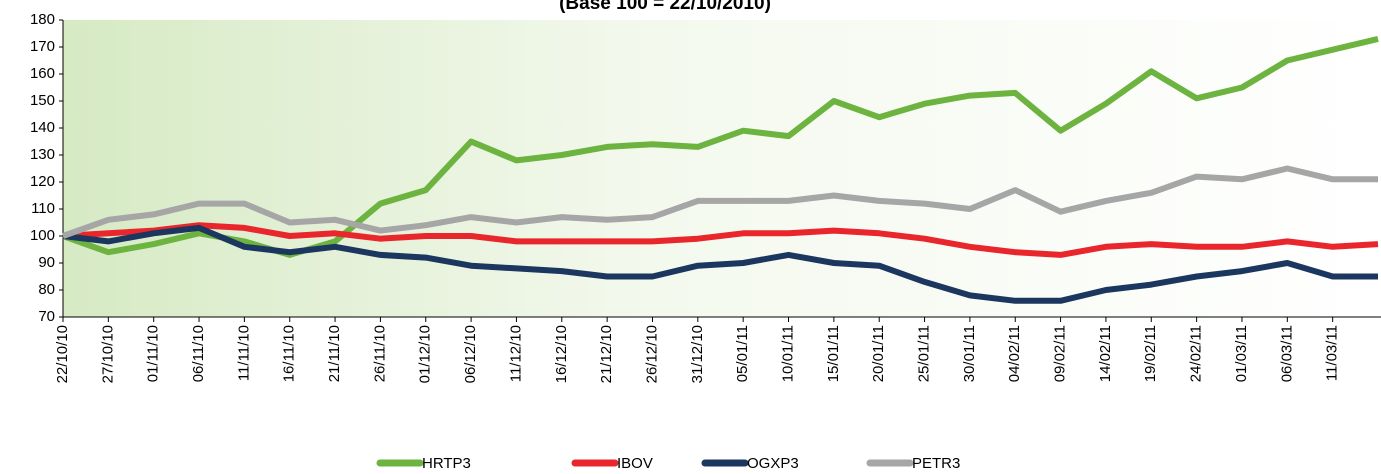  Describe the element at coordinates (742, 353) in the screenshot. I see `x-tick-label: 05/01/11` at that location.